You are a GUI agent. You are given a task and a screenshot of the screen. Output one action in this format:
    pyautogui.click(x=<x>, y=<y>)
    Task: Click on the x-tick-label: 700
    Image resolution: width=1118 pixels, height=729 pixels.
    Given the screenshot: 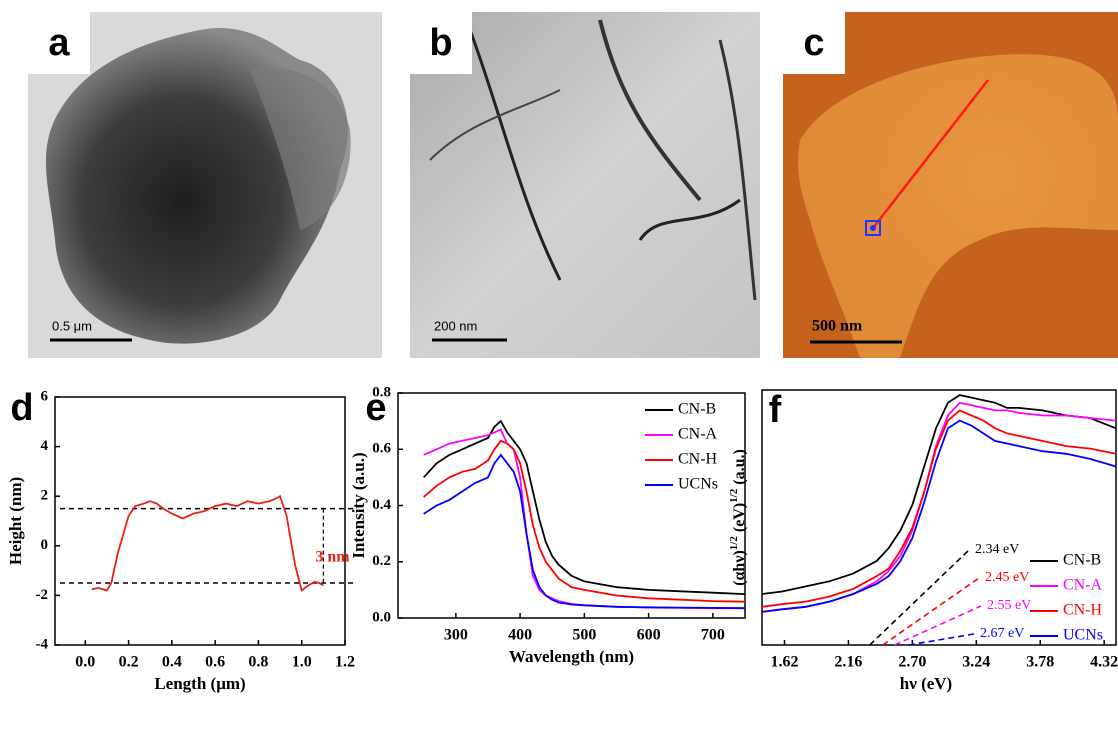 What is the action you would take?
    pyautogui.click(x=713, y=635)
    